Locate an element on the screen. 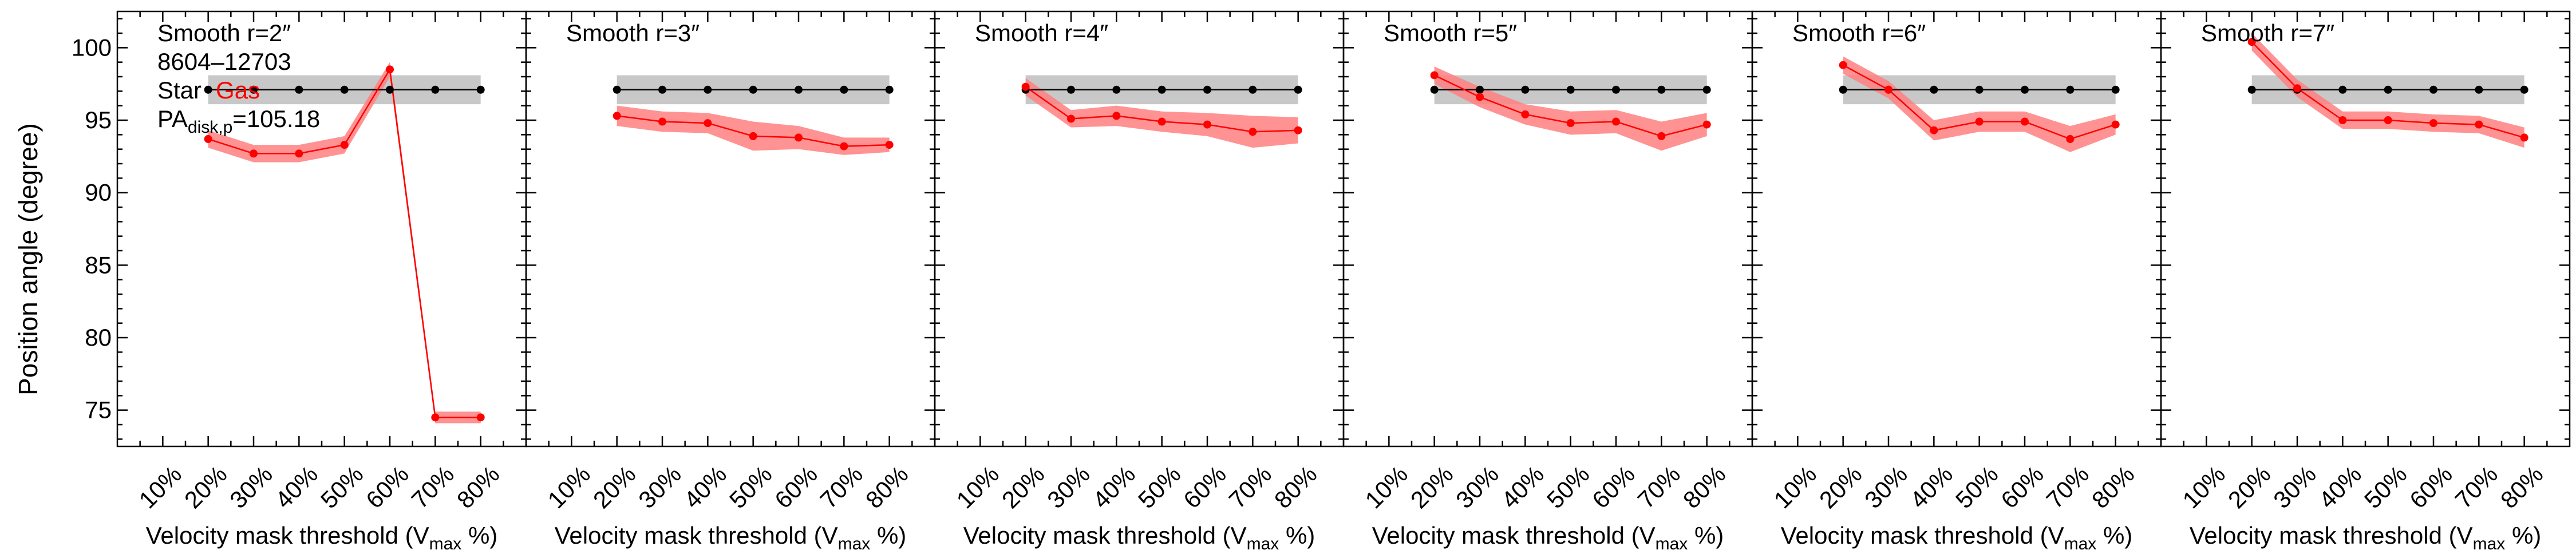 Image resolution: width=2576 pixels, height=558 pixels. panel-title: Smooth r=5″ is located at coordinates (1450, 32).